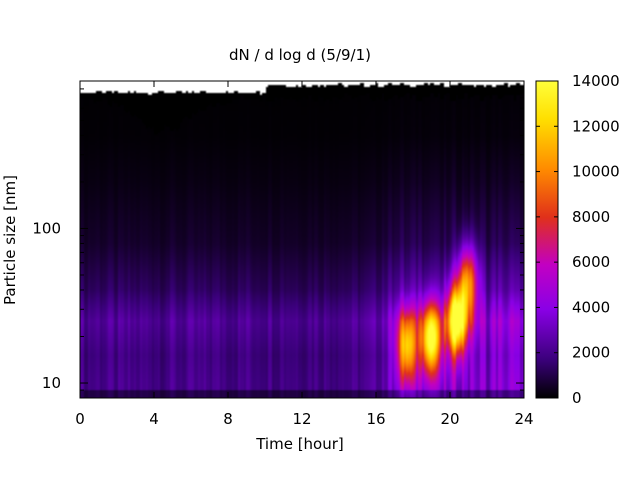 The image size is (640, 480). What do you see at coordinates (300, 55) in the screenshot?
I see `chart-title: dN / d log d (5/9/1)` at bounding box center [300, 55].